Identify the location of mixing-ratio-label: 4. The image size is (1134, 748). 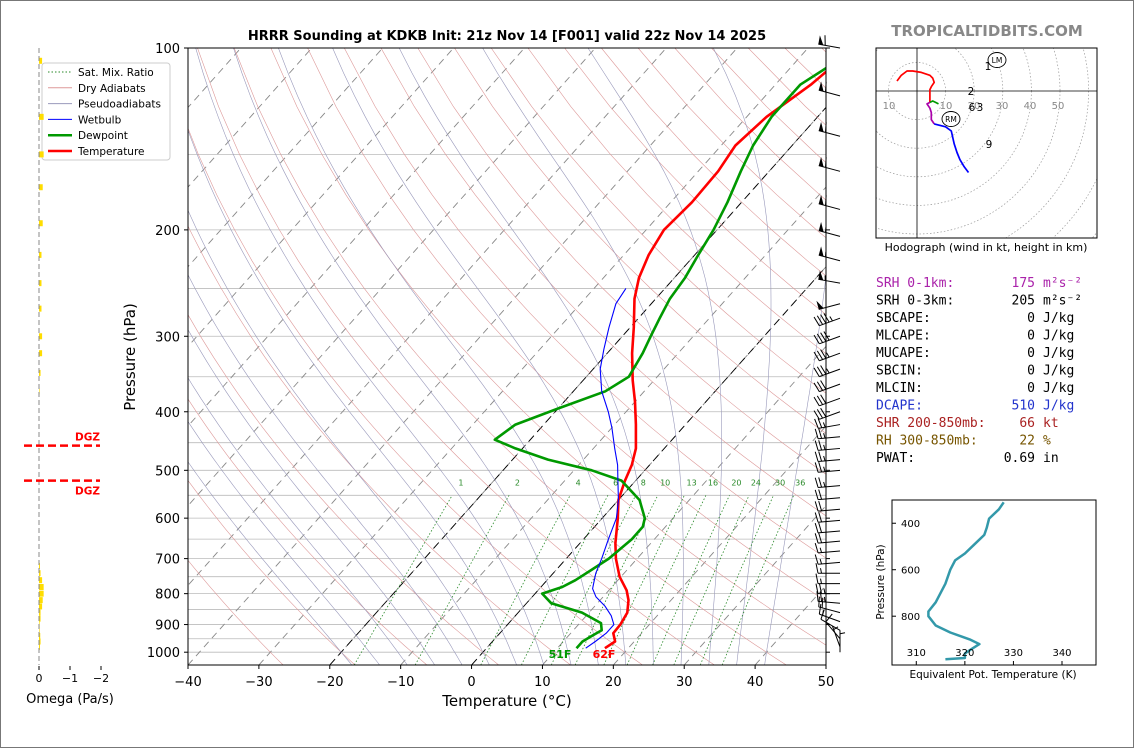
(578, 483).